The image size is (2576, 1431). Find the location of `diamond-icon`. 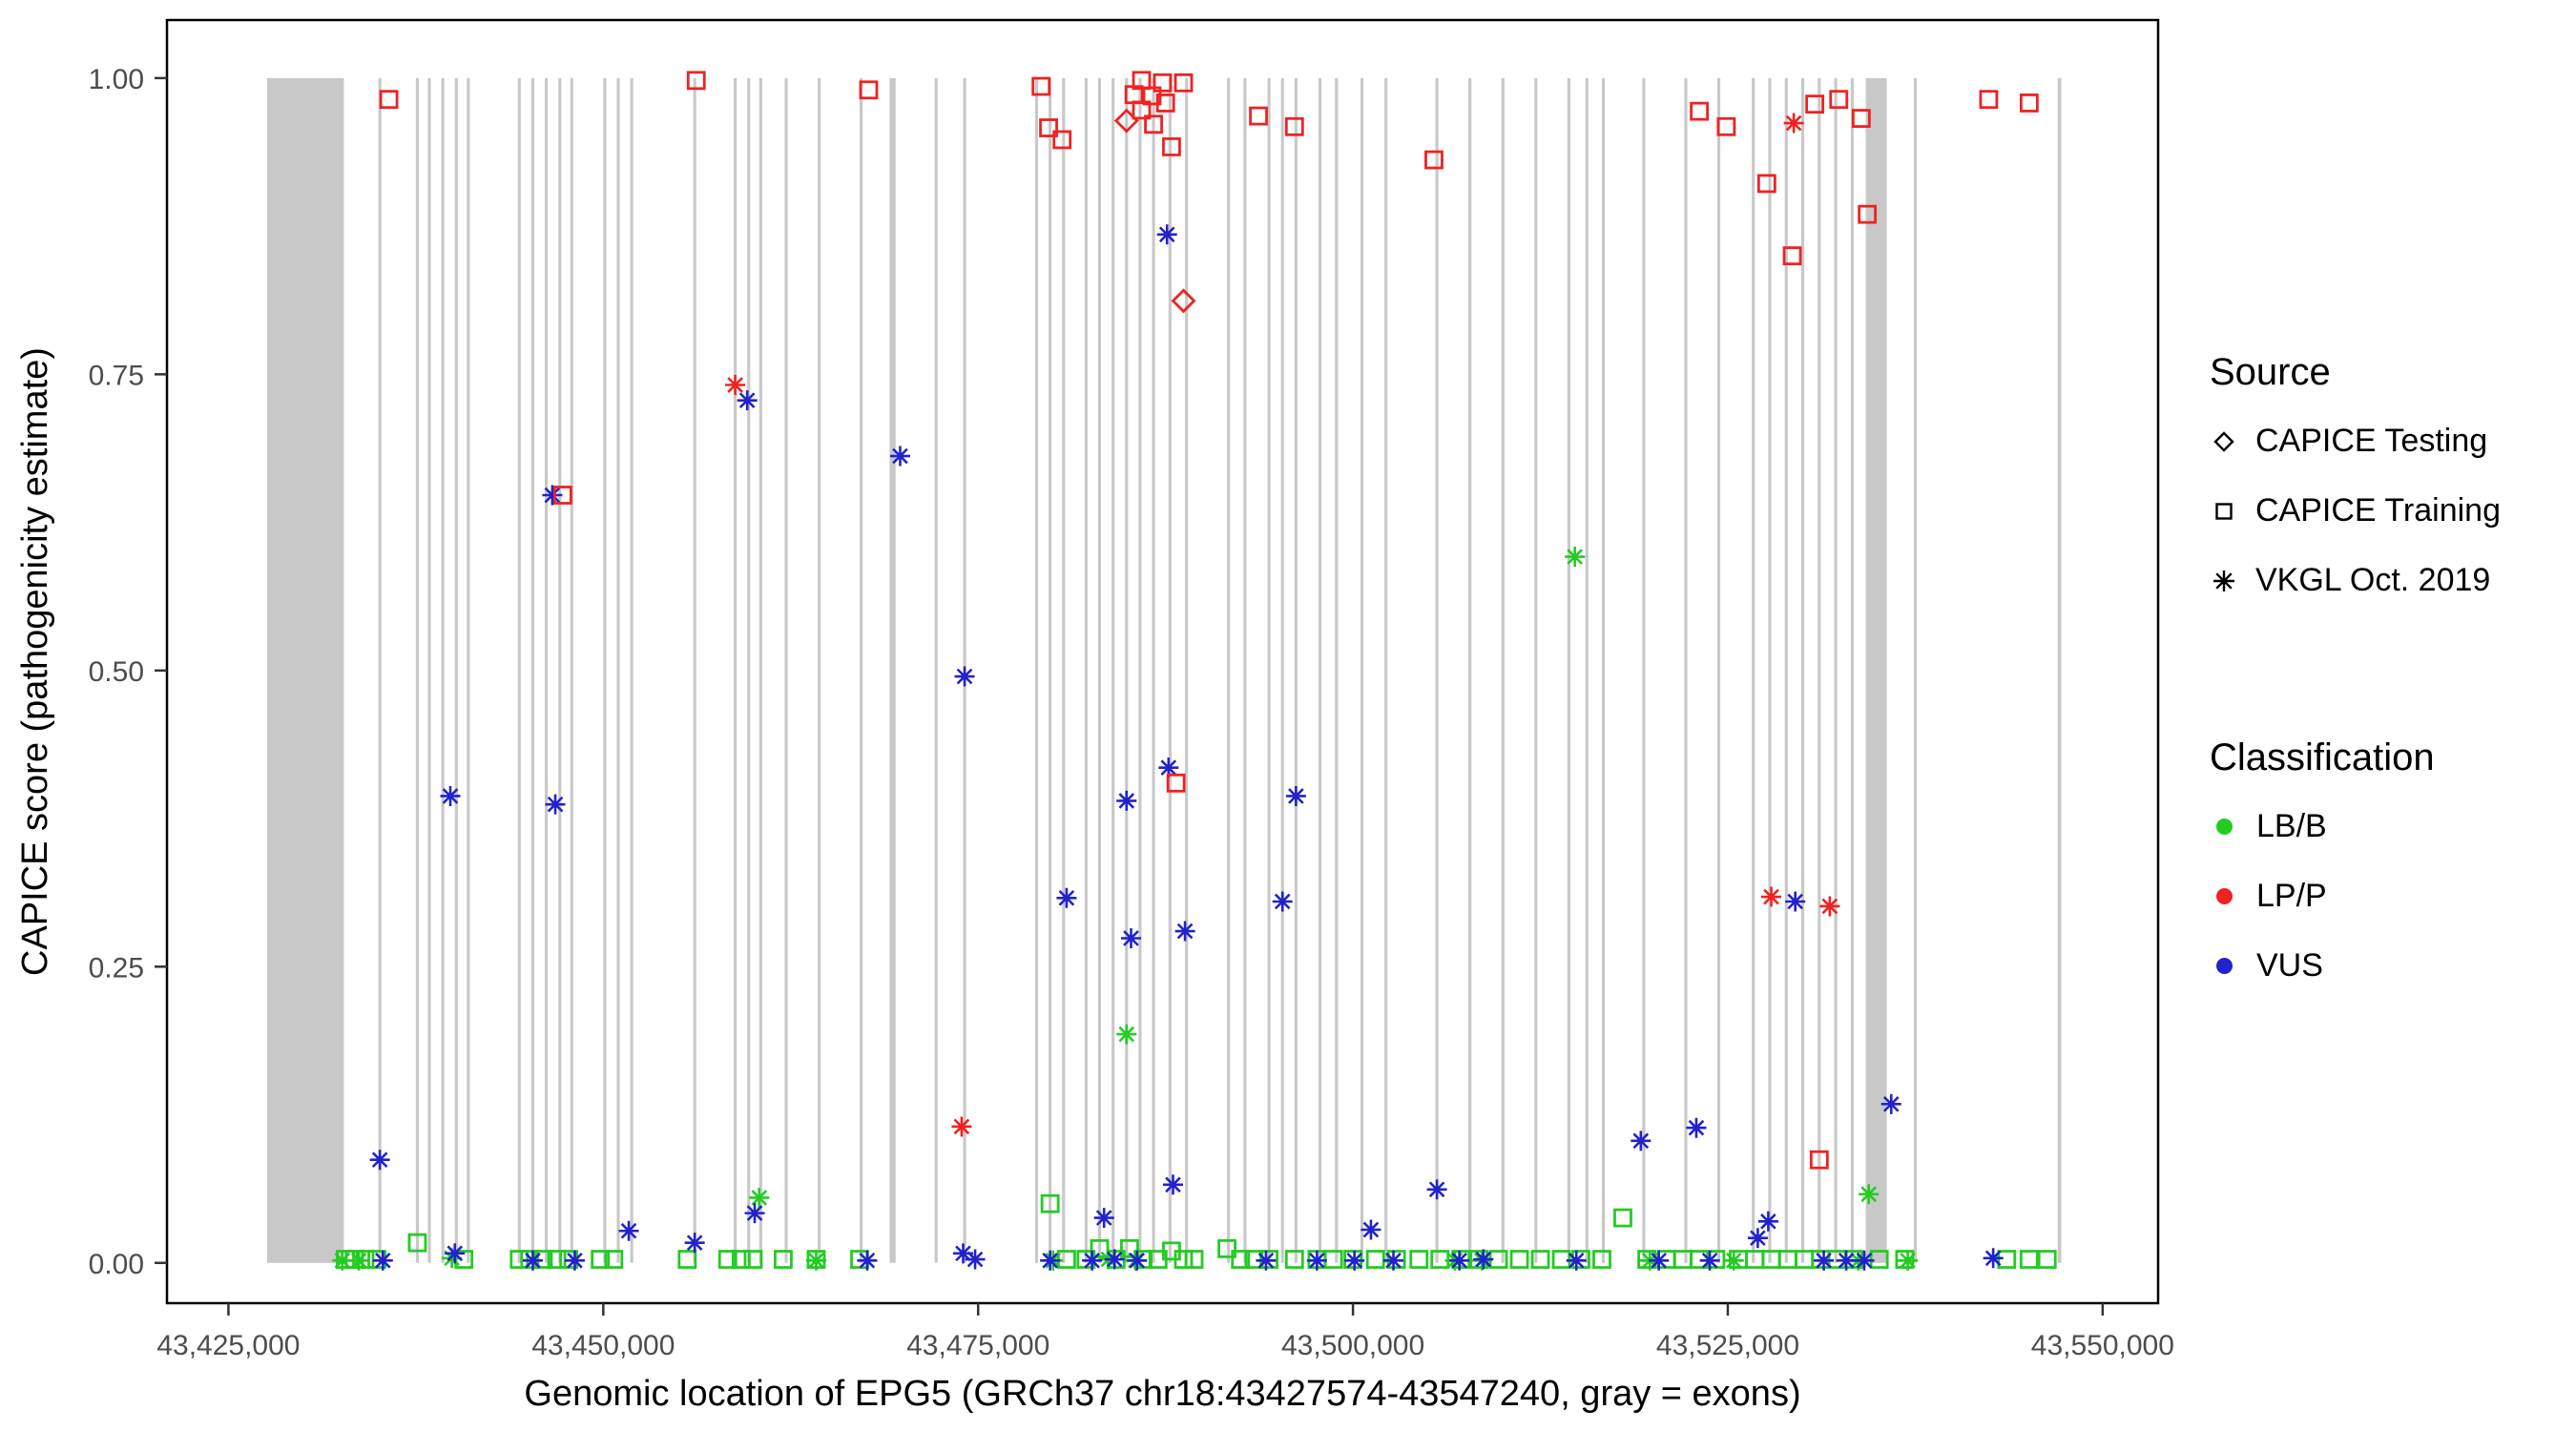

diamond-icon is located at coordinates (2224, 441).